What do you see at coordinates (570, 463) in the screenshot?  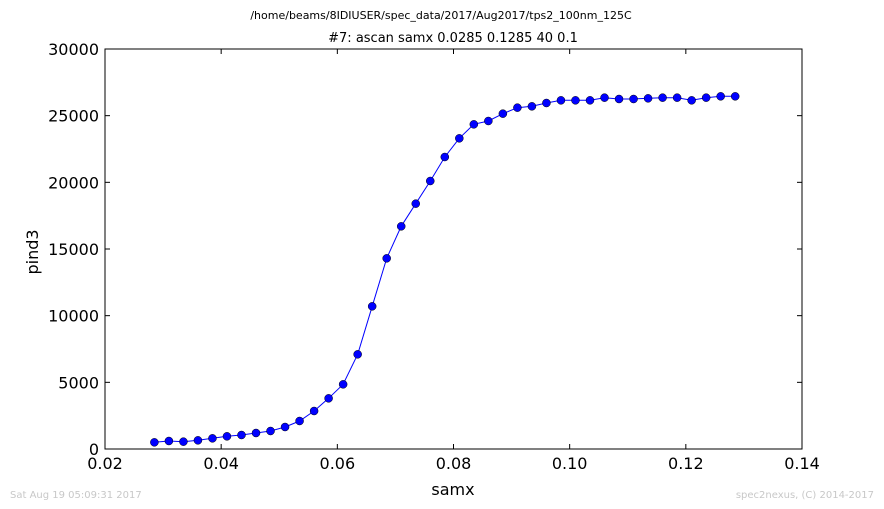 I see `x-tick-label: 0.10` at bounding box center [570, 463].